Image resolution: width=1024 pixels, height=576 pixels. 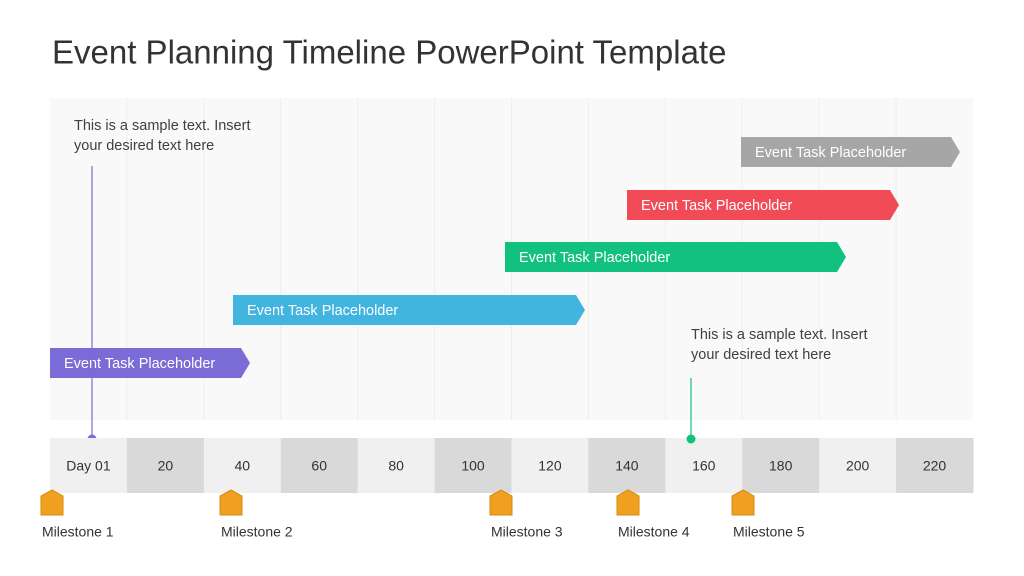 I want to click on milestone-label: Milestone 1, so click(x=78, y=532).